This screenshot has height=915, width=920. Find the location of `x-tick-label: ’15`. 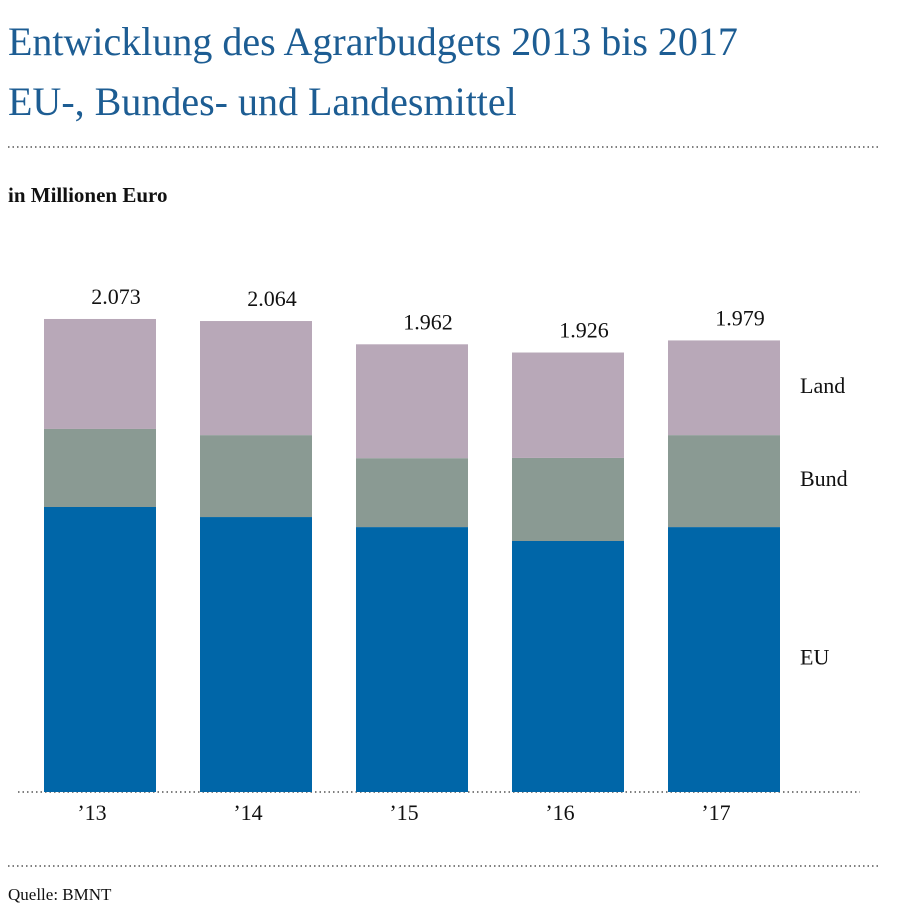

x-tick-label: ’15 is located at coordinates (403, 812).